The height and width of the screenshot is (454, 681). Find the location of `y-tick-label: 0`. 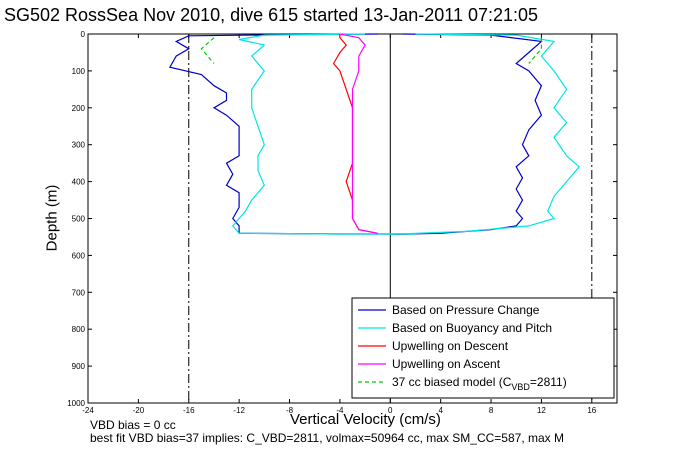

y-tick-label: 0 is located at coordinates (83, 34).